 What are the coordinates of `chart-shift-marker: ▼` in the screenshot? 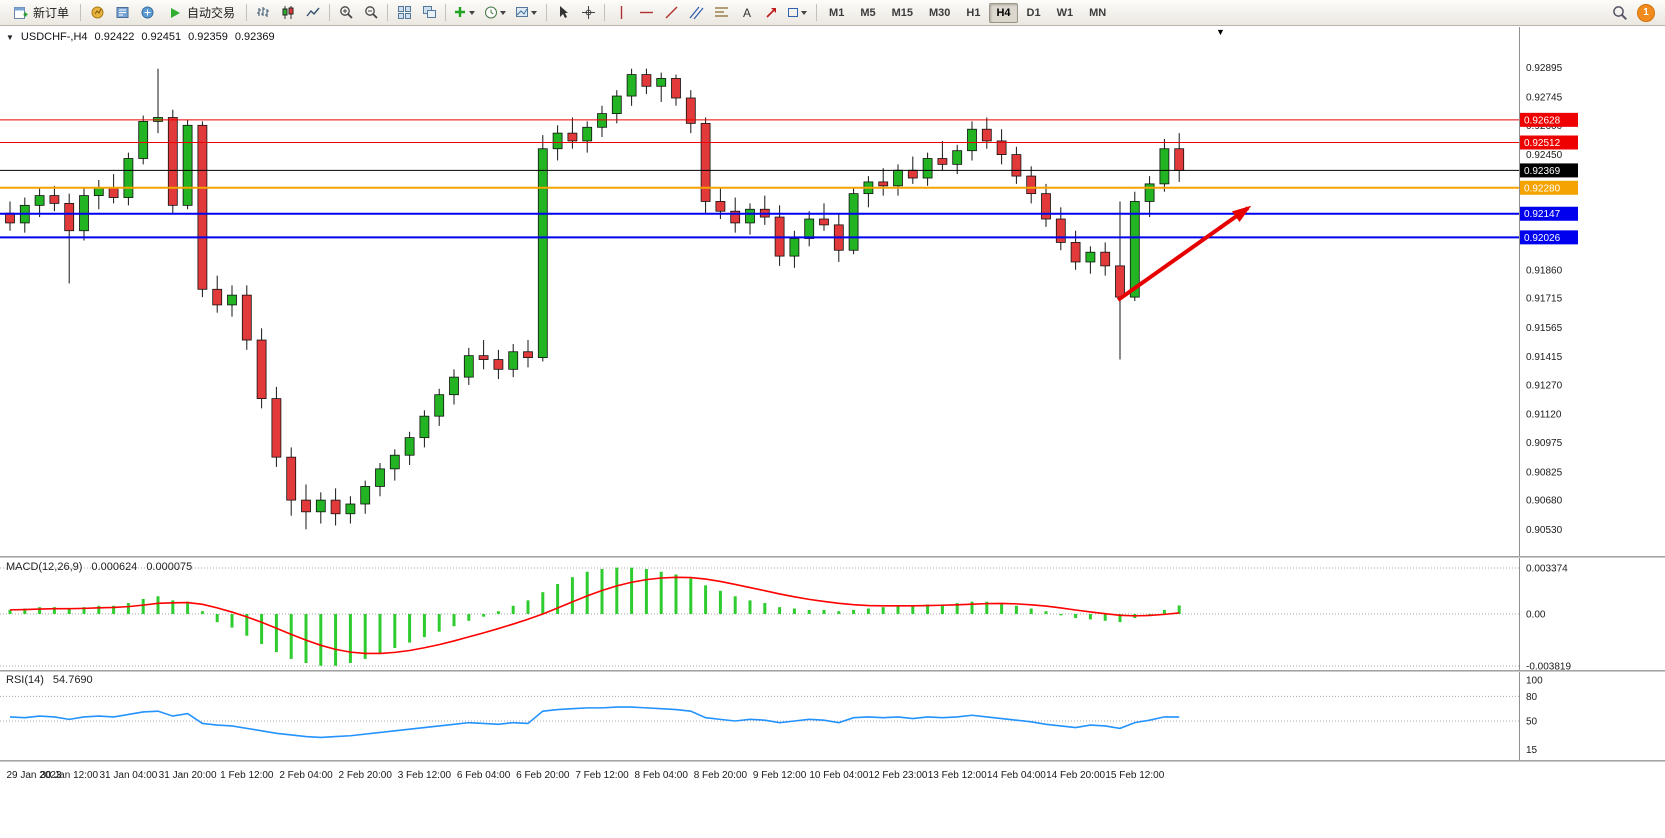 It's located at (1220, 32).